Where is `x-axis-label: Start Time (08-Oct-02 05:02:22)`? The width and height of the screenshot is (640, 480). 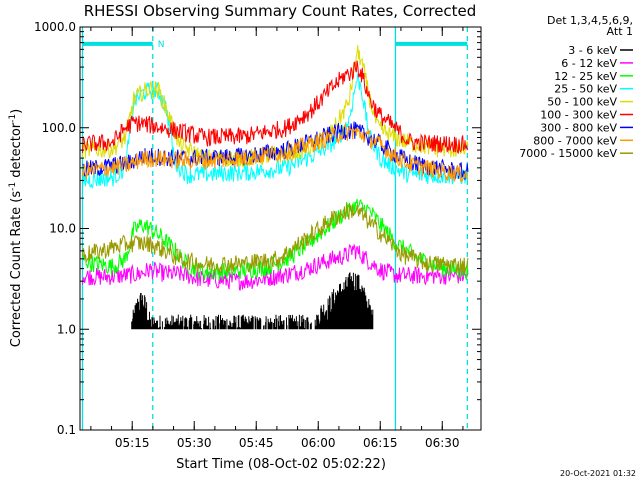 x-axis-label: Start Time (08-Oct-02 05:02:22) is located at coordinates (281, 464).